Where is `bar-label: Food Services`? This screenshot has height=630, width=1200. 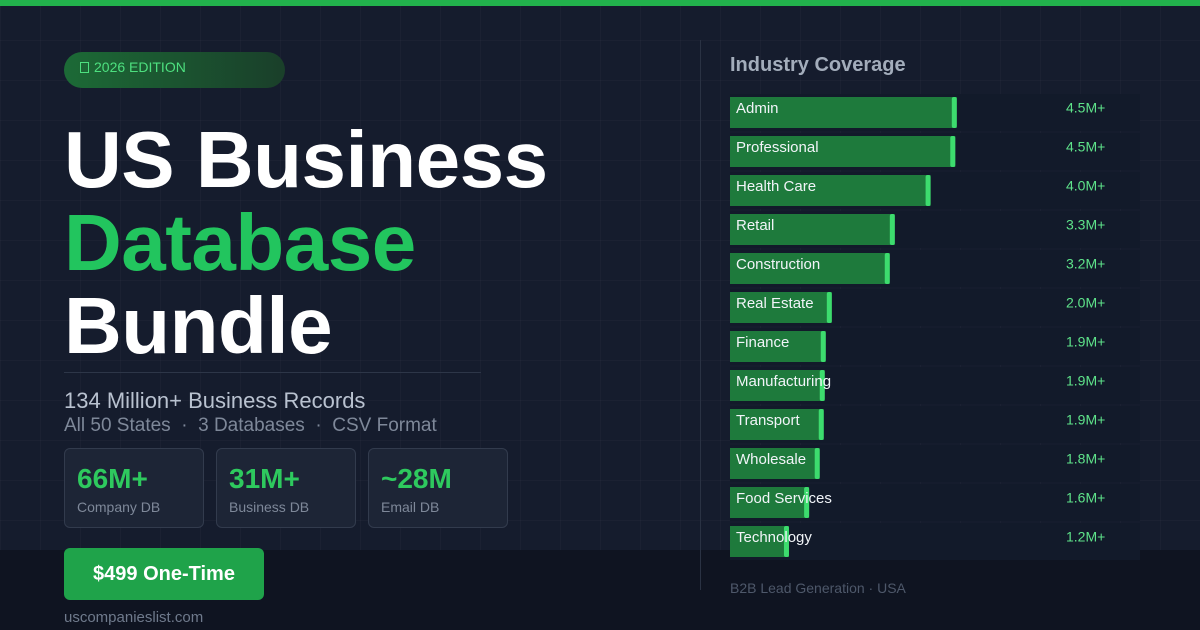
bar-label: Food Services is located at coordinates (784, 498).